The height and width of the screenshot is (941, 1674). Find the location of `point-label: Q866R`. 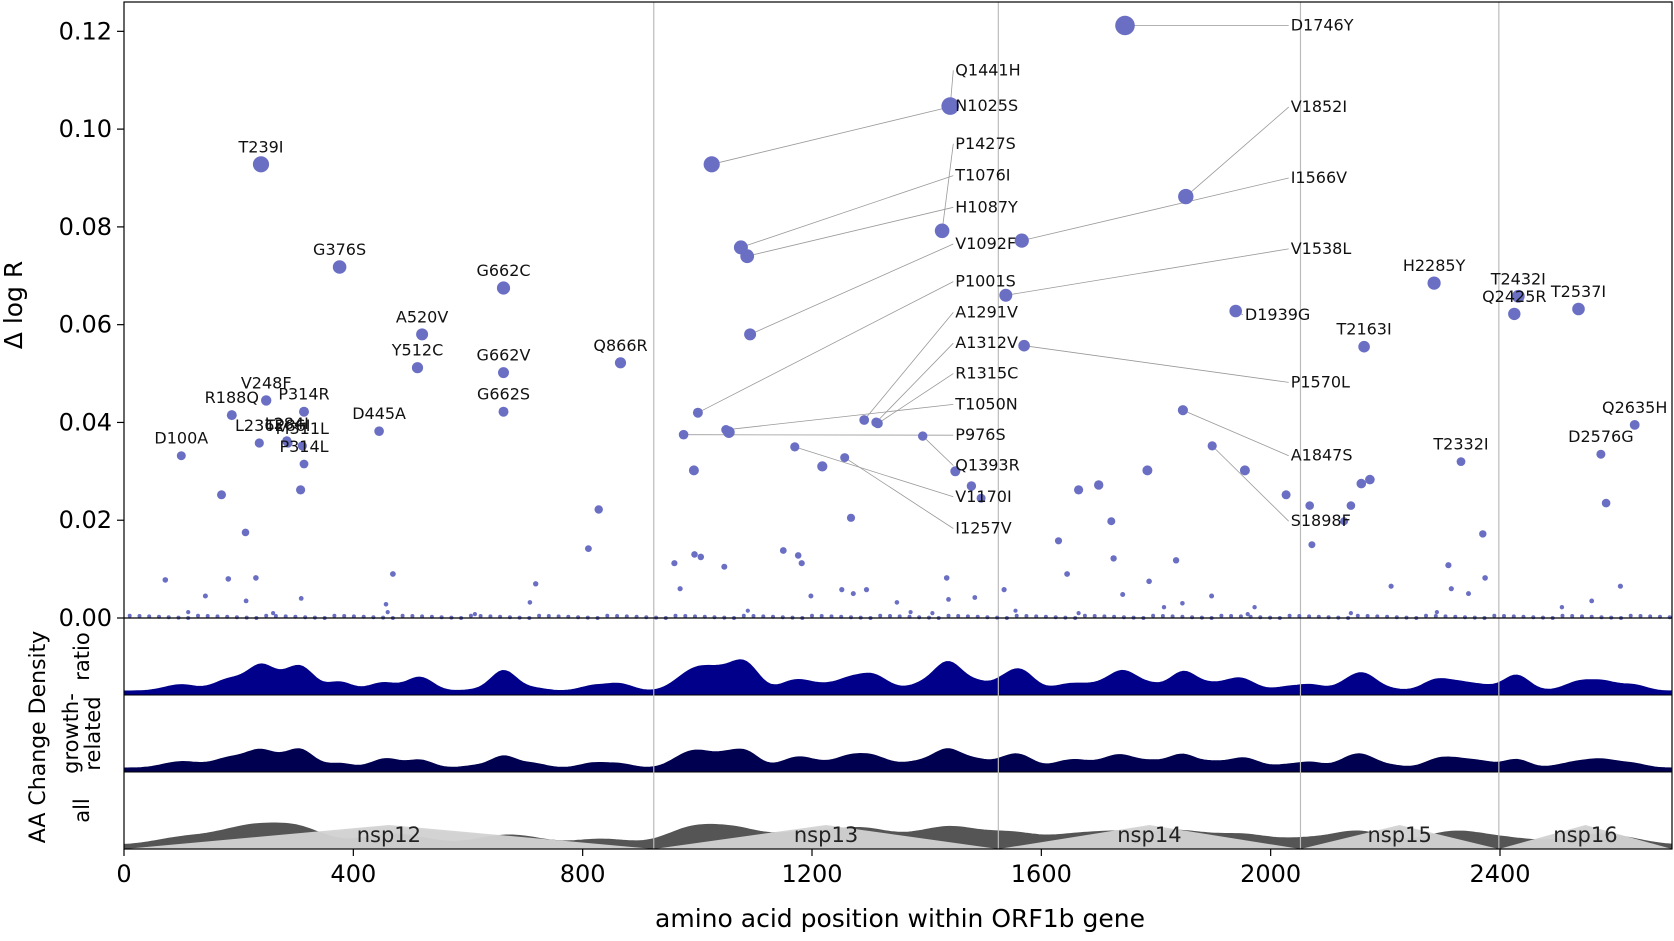

point-label: Q866R is located at coordinates (620, 345).